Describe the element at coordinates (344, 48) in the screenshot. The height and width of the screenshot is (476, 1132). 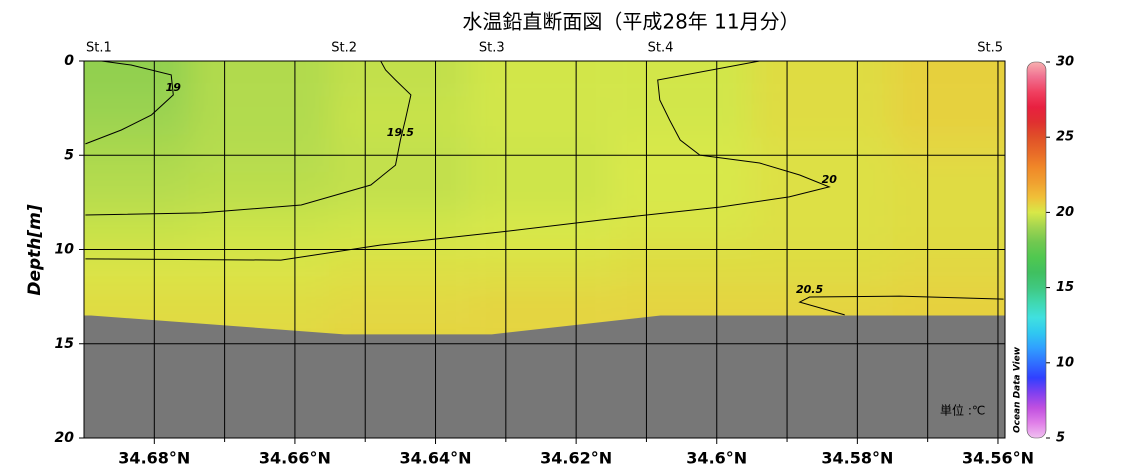
I see `station-label: St.2` at that location.